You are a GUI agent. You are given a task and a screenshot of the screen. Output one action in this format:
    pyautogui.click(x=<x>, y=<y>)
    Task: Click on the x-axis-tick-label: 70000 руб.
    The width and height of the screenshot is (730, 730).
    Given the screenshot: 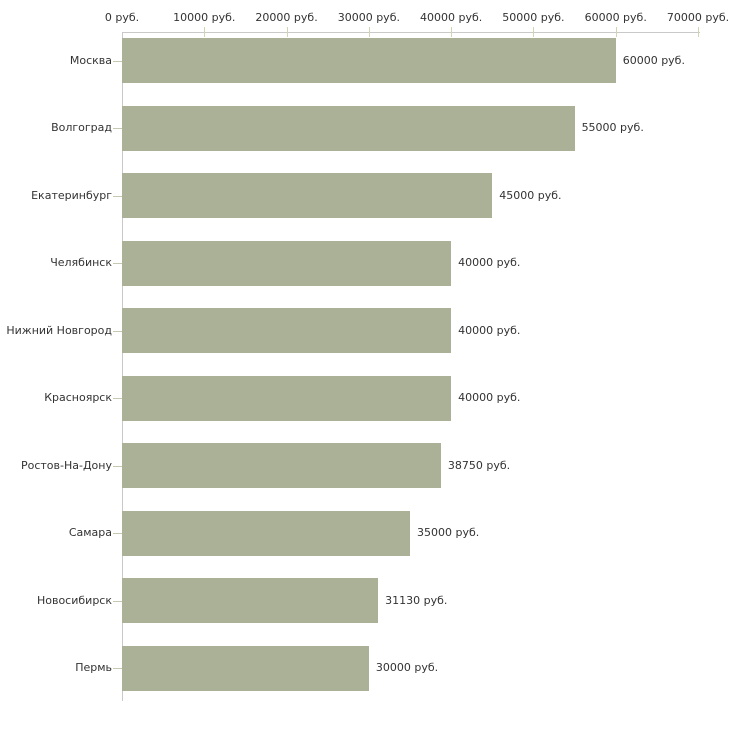 What is the action you would take?
    pyautogui.click(x=698, y=17)
    